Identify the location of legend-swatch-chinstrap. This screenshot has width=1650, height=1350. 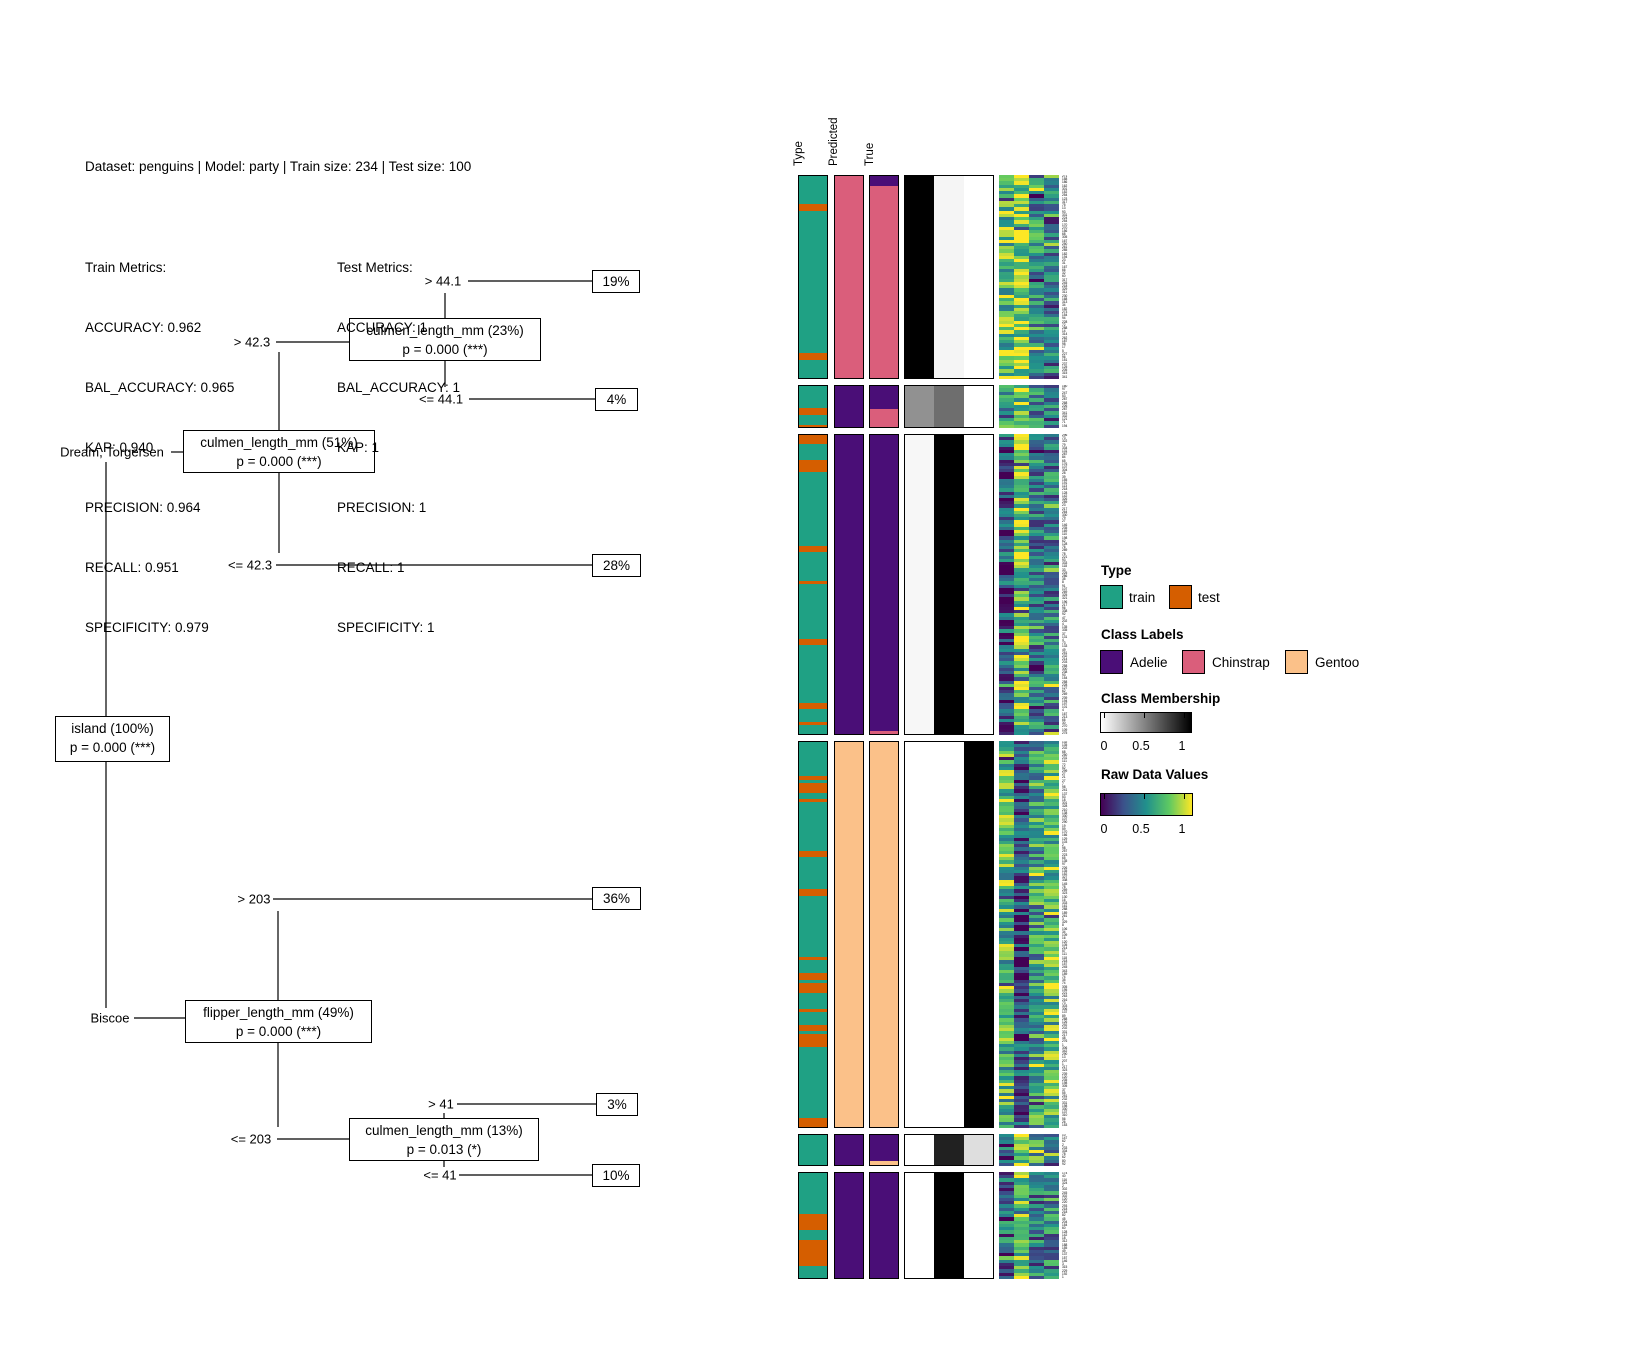
(1193, 662).